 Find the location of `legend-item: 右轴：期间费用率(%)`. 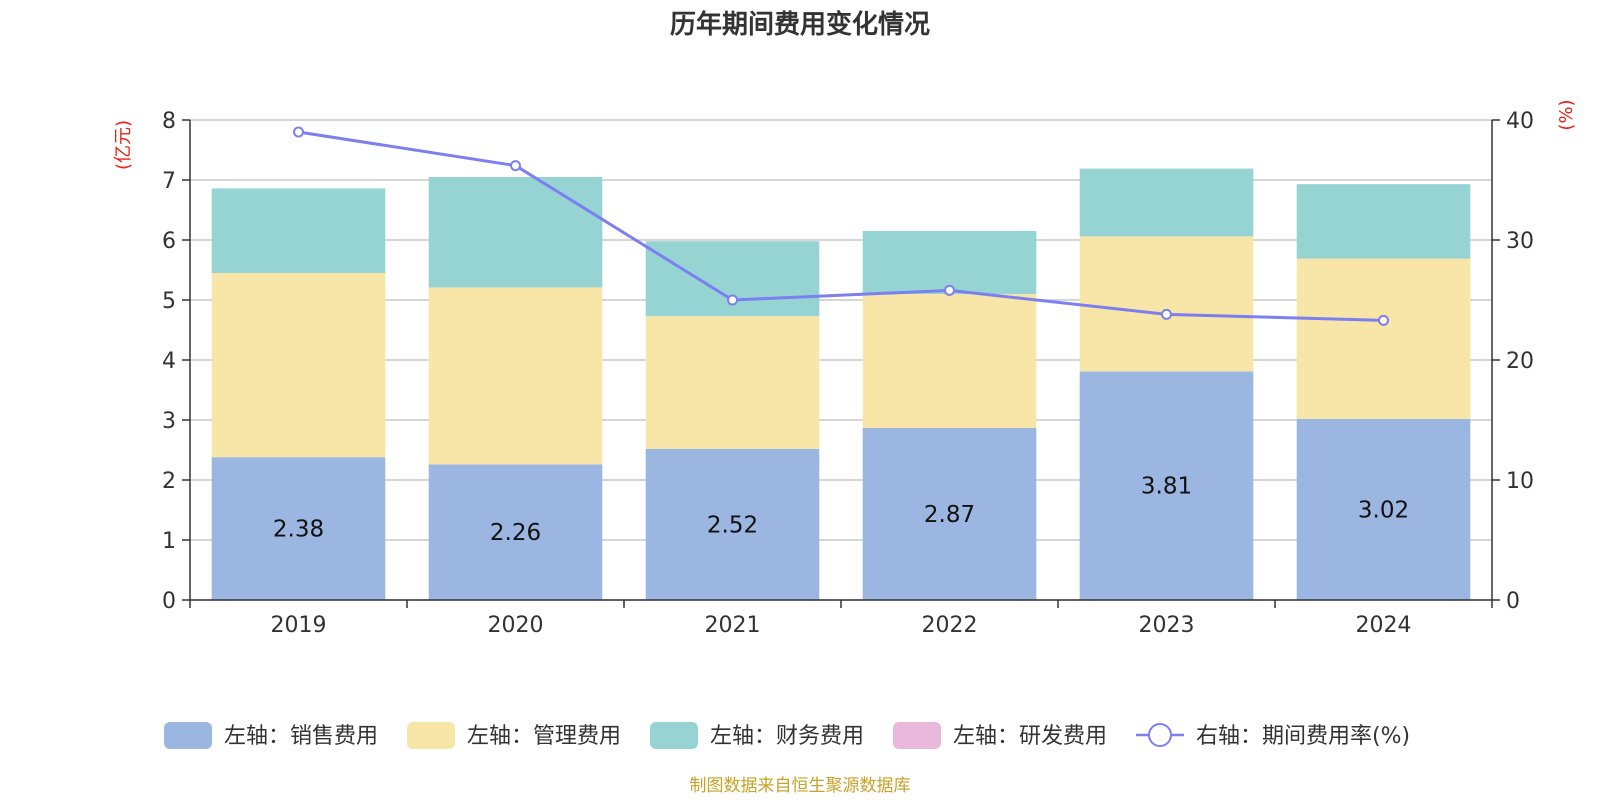

legend-item: 右轴：期间费用率(%) is located at coordinates (1273, 736).